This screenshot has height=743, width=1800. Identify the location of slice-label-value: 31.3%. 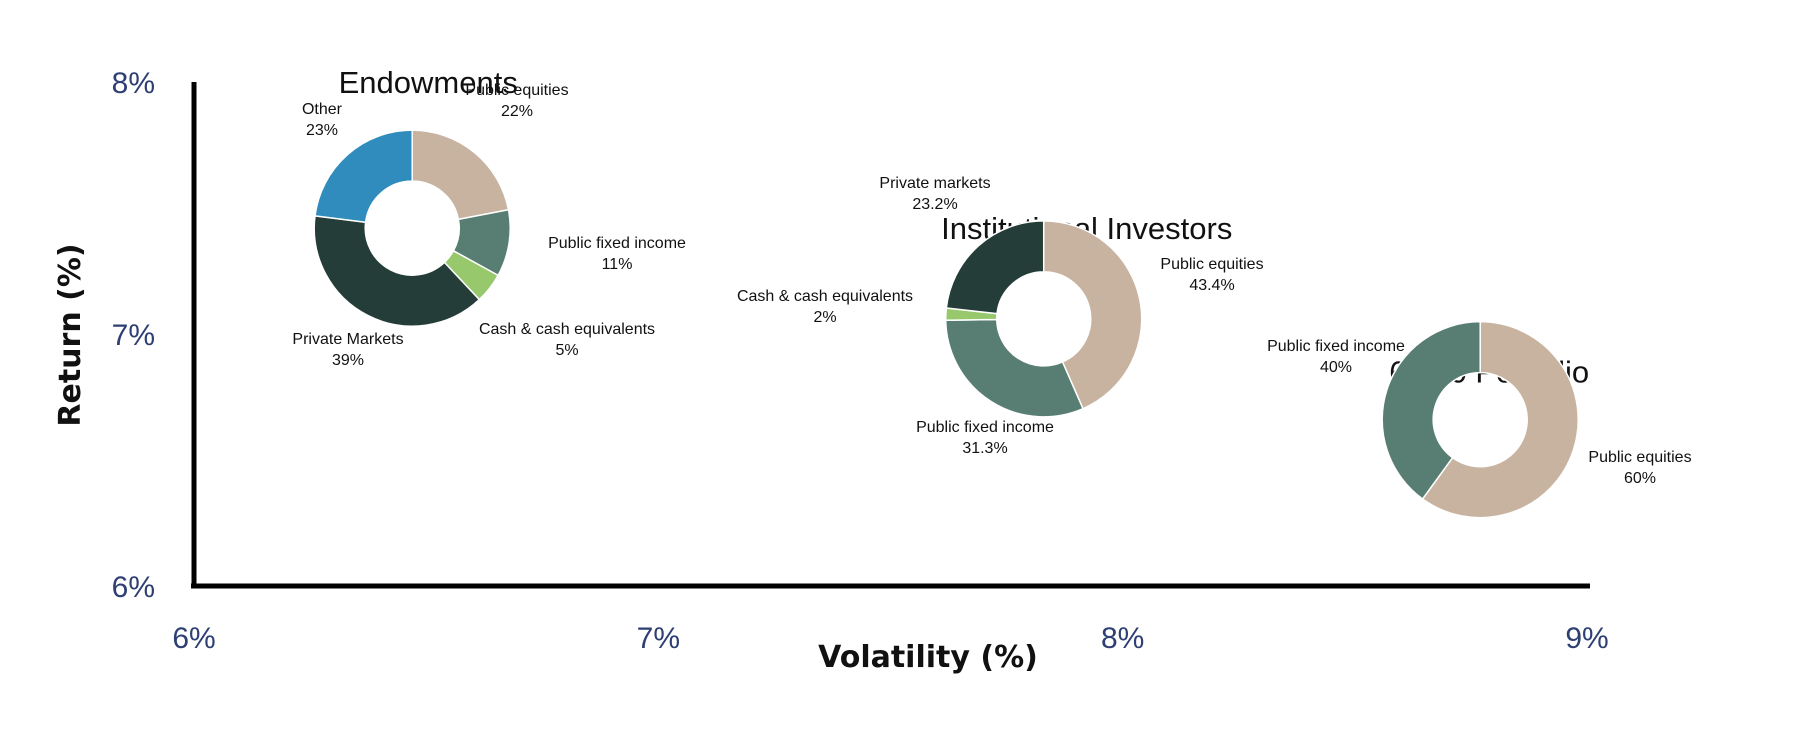
(984, 448).